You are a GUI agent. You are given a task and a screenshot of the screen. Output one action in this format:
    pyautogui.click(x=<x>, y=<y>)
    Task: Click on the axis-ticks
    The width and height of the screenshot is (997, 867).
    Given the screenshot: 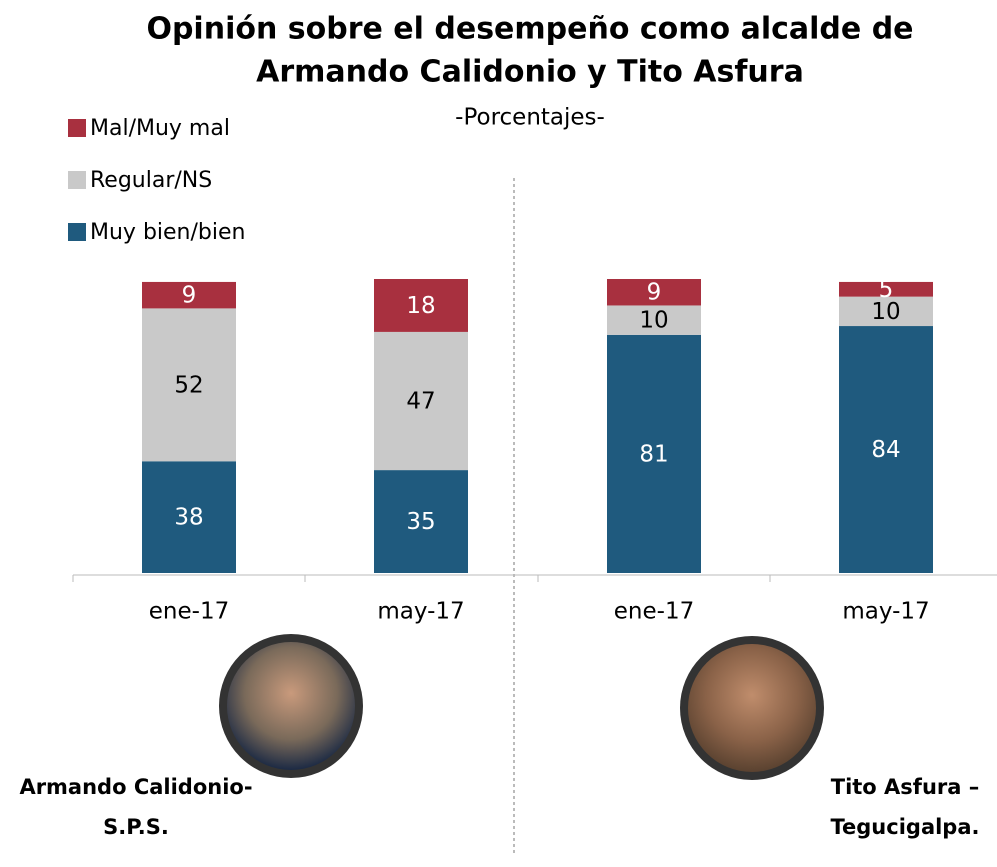 What is the action you would take?
    pyautogui.click(x=421, y=578)
    